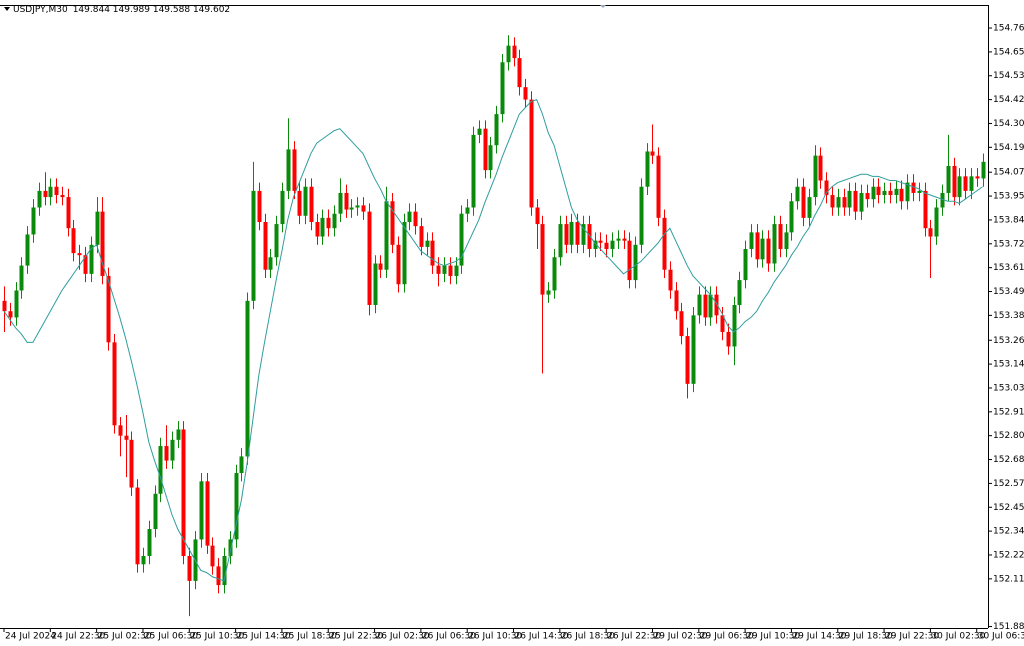 The width and height of the screenshot is (1024, 646). Describe the element at coordinates (1001, 637) in the screenshot. I see `x-tick-label: 30 Jul 06:30` at that location.